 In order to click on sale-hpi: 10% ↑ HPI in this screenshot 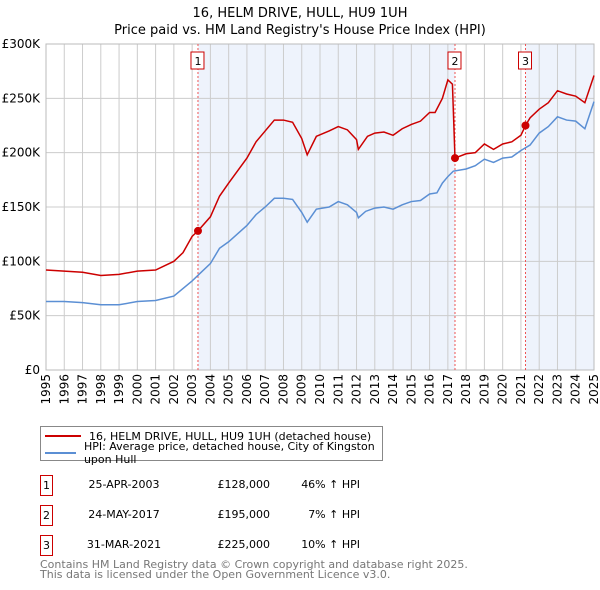, I will do `click(330, 544)`.